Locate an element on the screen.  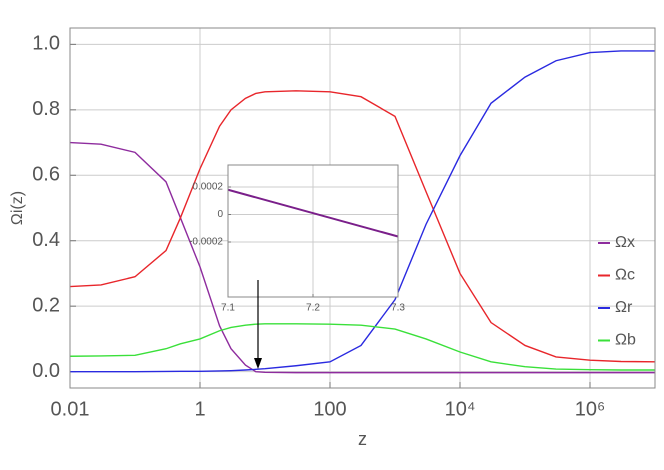
x-tick-label: 10⁴ is located at coordinates (460, 409).